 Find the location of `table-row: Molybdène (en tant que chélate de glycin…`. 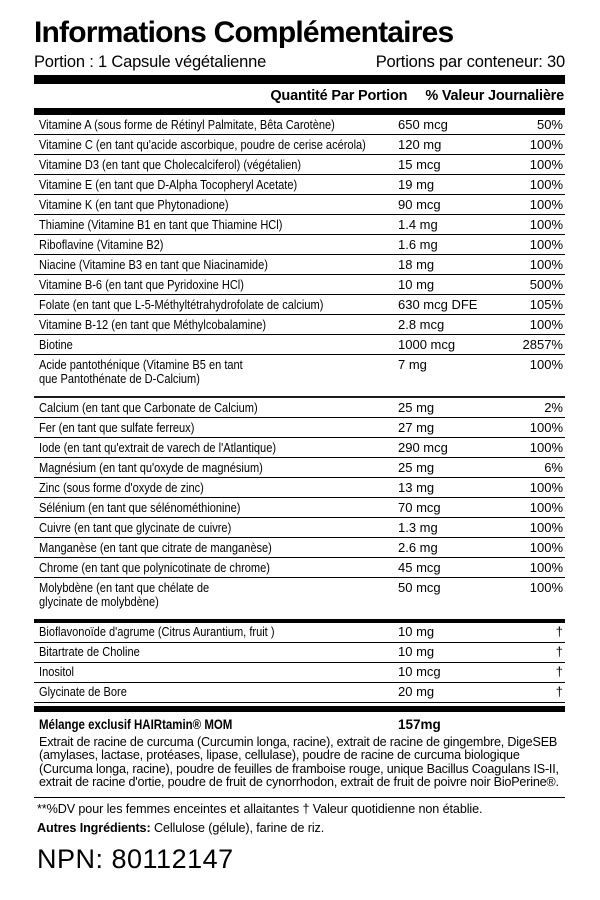

table-row: Molybdène (en tant que chélate de glycin… is located at coordinates (299, 598).